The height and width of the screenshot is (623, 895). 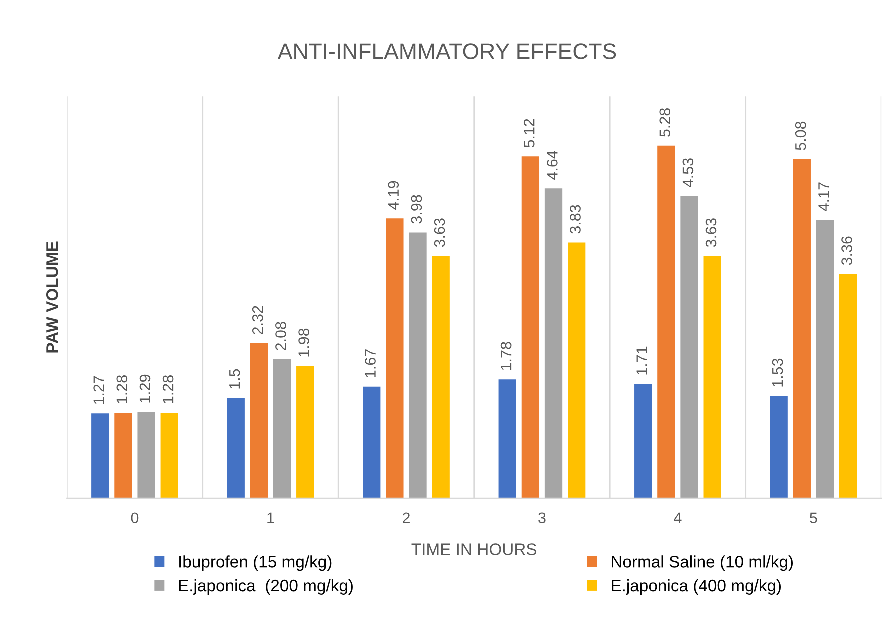 I want to click on chart-title: ANTI-INFLAMMATORY EFFECTS, so click(x=447, y=52).